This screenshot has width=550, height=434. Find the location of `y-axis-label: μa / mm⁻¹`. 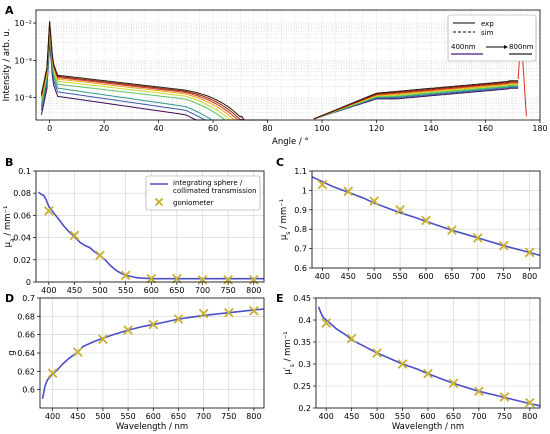

y-axis-label: μa / mm⁻¹ is located at coordinates (9, 227).